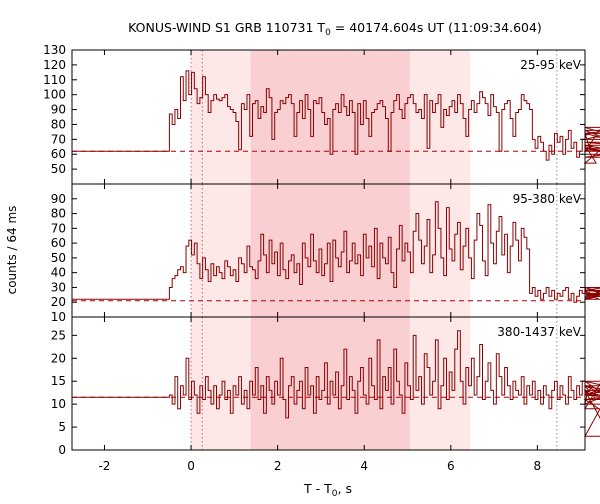  What do you see at coordinates (54, 80) in the screenshot?
I see `y-tick-label: 110` at bounding box center [54, 80].